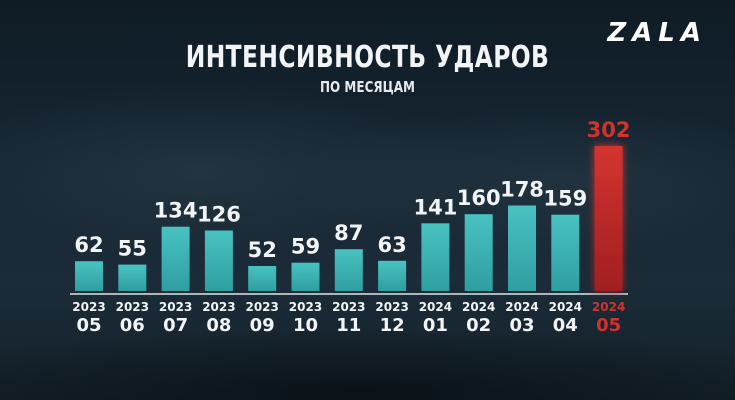 Image resolution: width=735 pixels, height=400 pixels. Describe the element at coordinates (392, 325) in the screenshot. I see `x-tick-month: 12` at that location.